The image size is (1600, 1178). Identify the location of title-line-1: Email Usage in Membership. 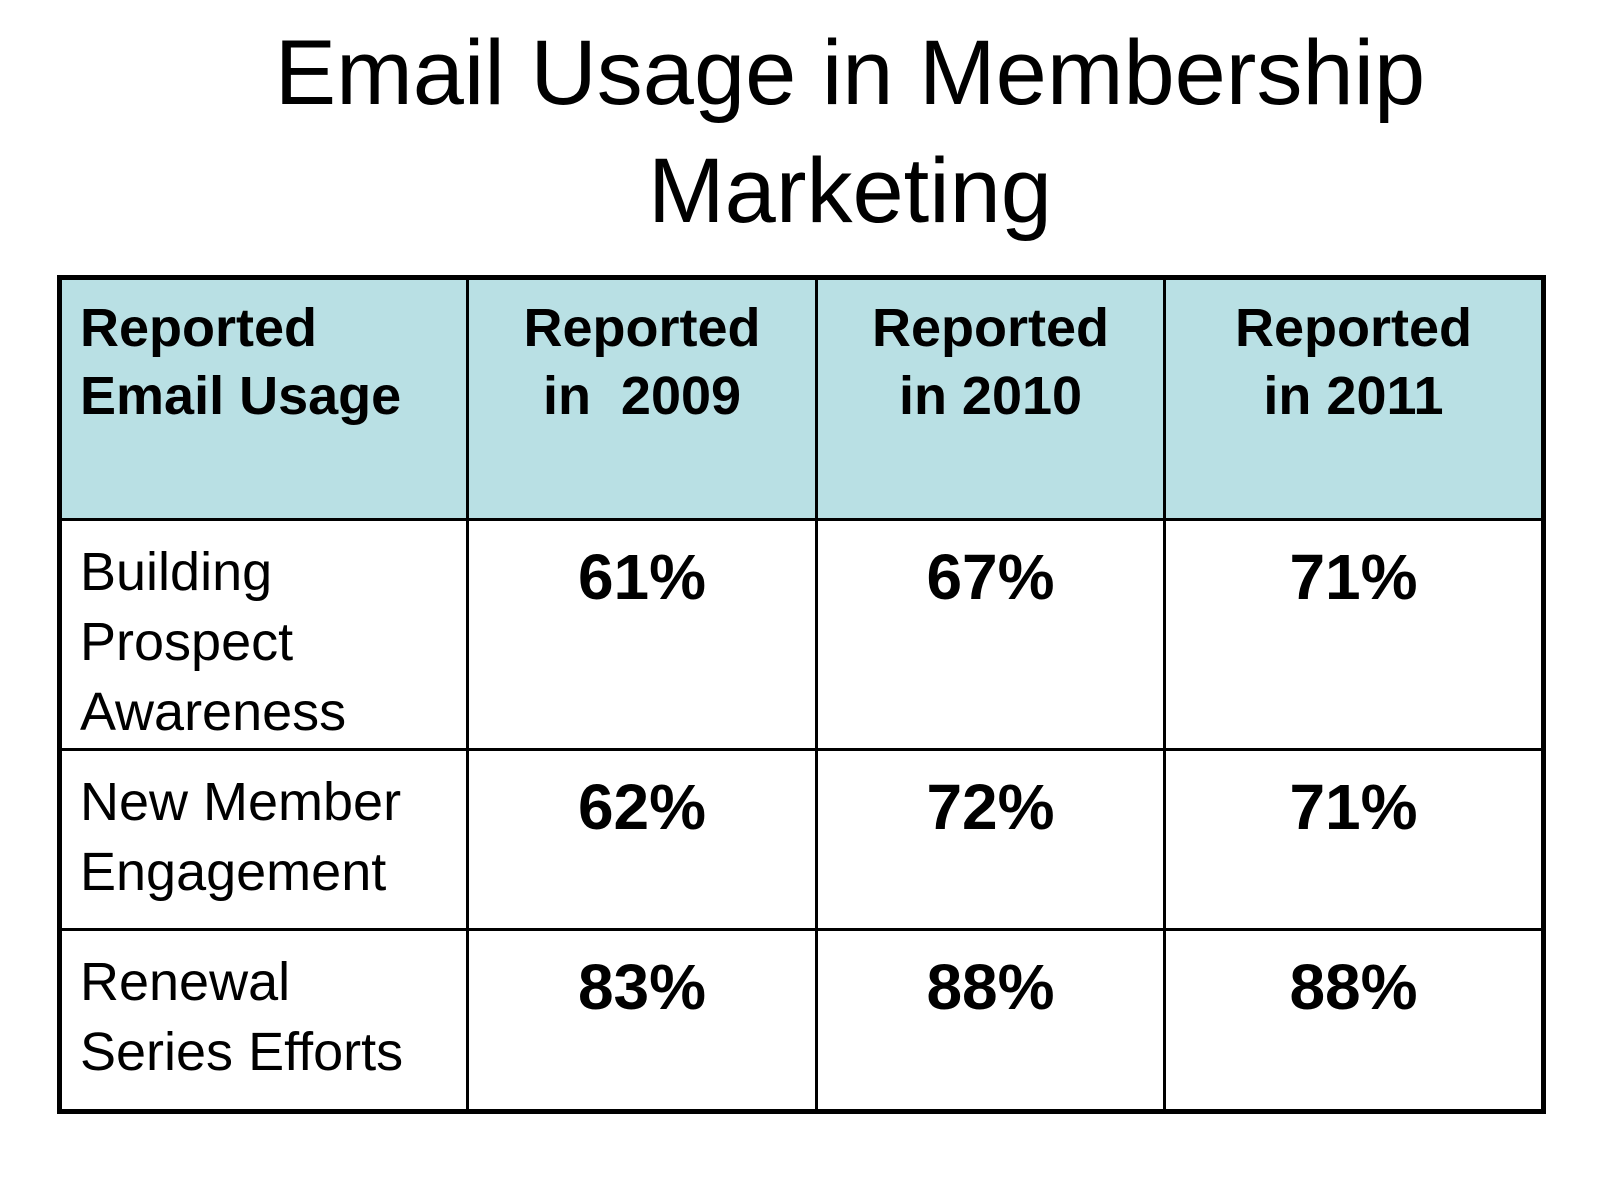
(850, 73).